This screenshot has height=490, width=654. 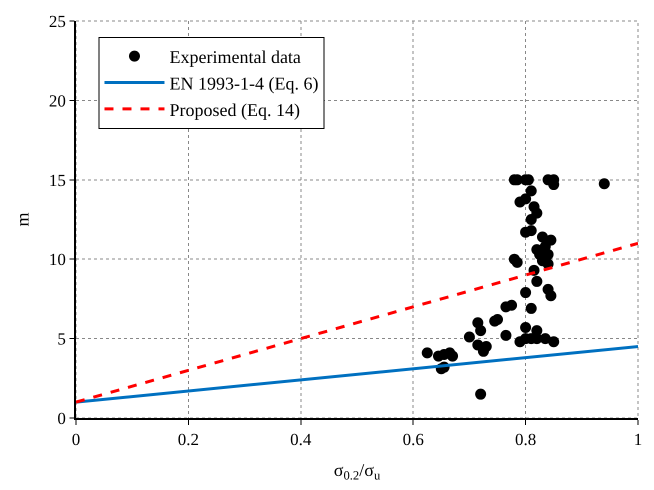 I want to click on y-tick-label: 10, so click(x=57, y=260).